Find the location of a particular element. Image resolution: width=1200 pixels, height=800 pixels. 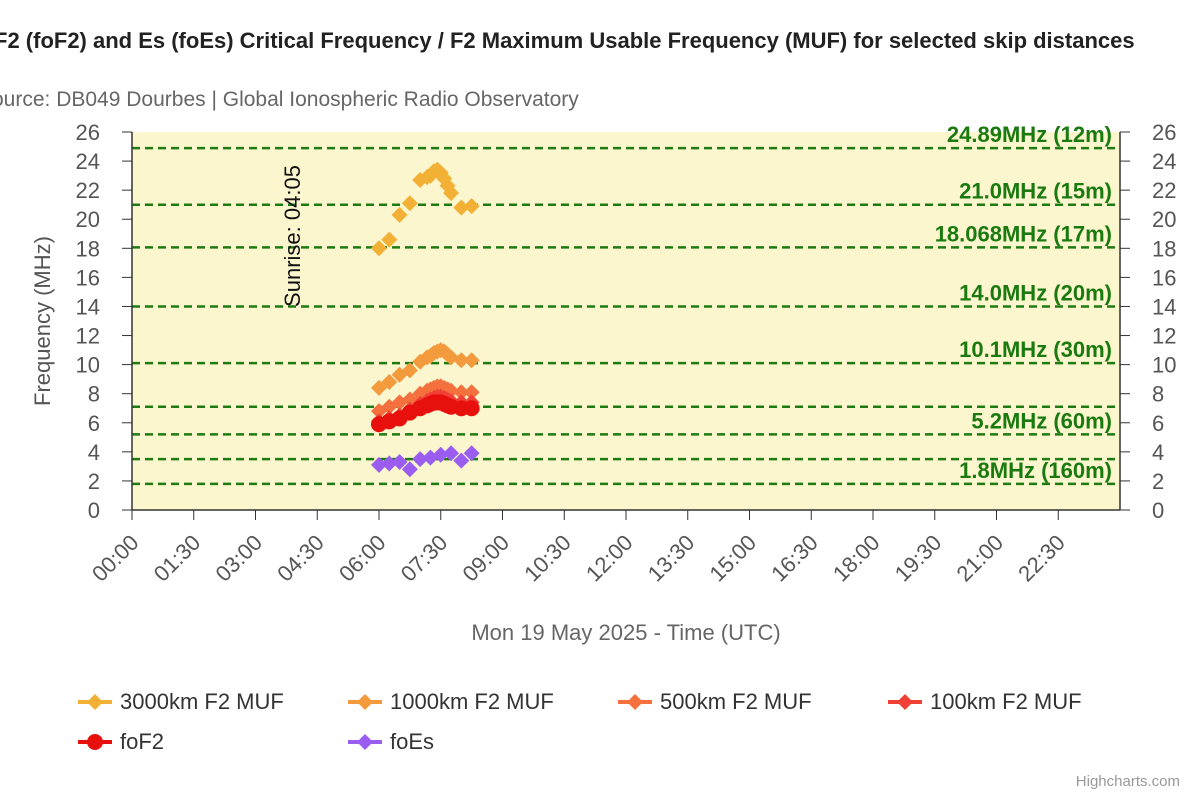

legend-item-3000km-f2-muf: 3000km F2 MUF is located at coordinates (181, 702).